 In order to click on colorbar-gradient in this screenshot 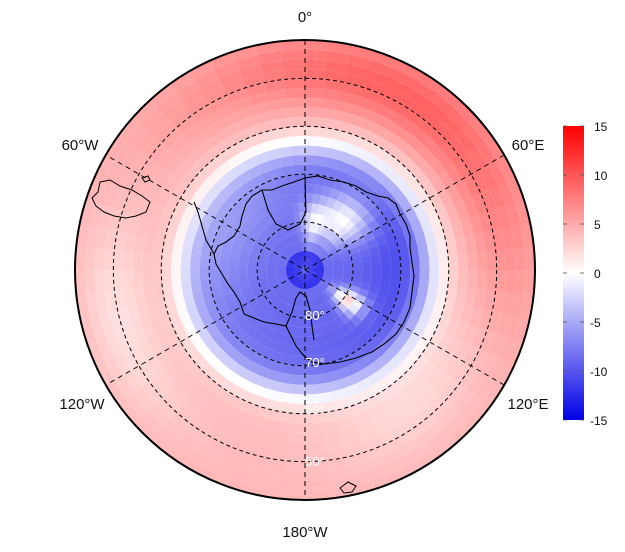, I will do `click(573, 273)`.